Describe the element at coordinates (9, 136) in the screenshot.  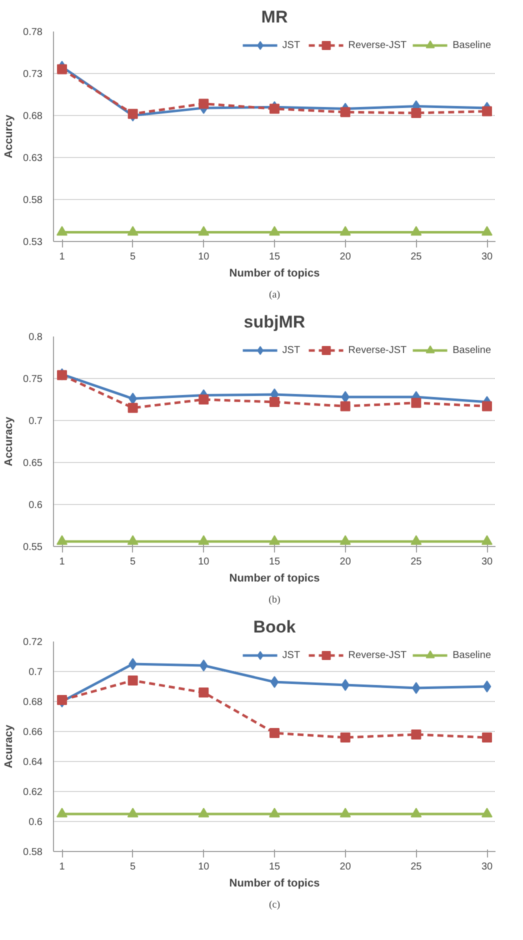
I see `y-axis-title: Accurcy` at that location.